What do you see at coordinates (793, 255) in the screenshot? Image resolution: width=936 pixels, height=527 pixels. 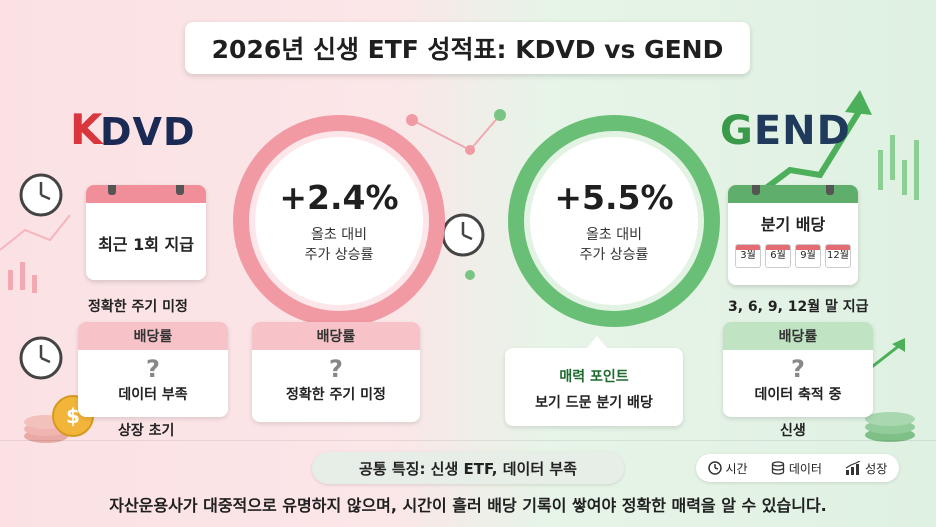 I see `gend-months: 3월 6월 9월 12월` at bounding box center [793, 255].